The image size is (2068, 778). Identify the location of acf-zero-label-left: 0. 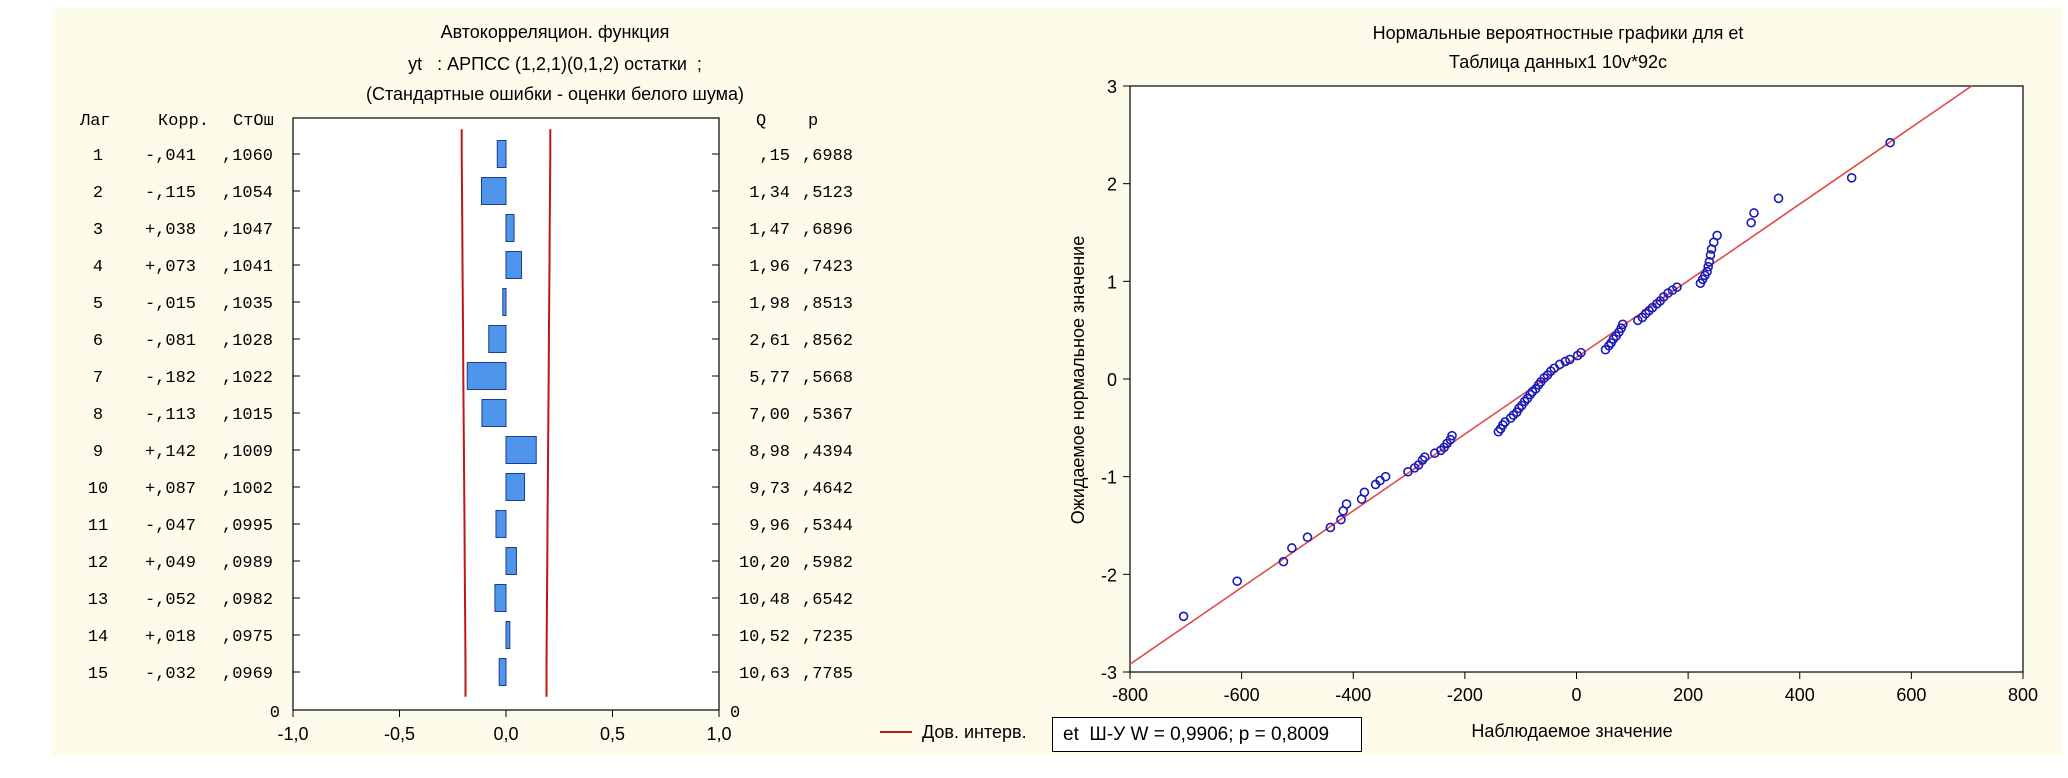
(275, 713).